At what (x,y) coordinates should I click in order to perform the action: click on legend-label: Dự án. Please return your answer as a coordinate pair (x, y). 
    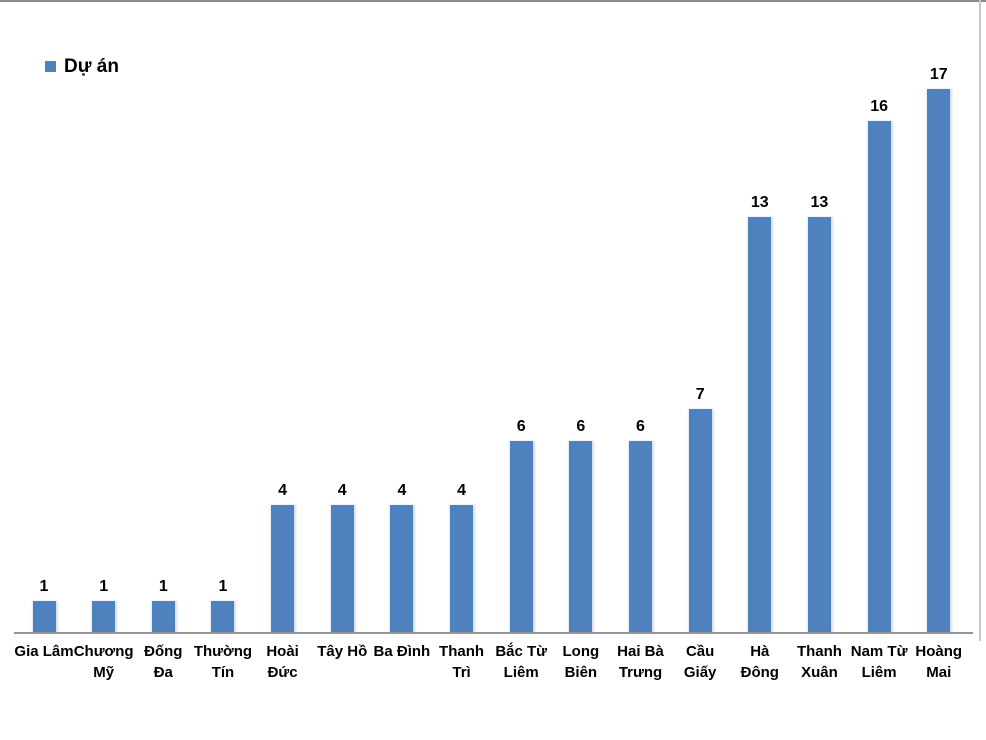
    Looking at the image, I should click on (91, 66).